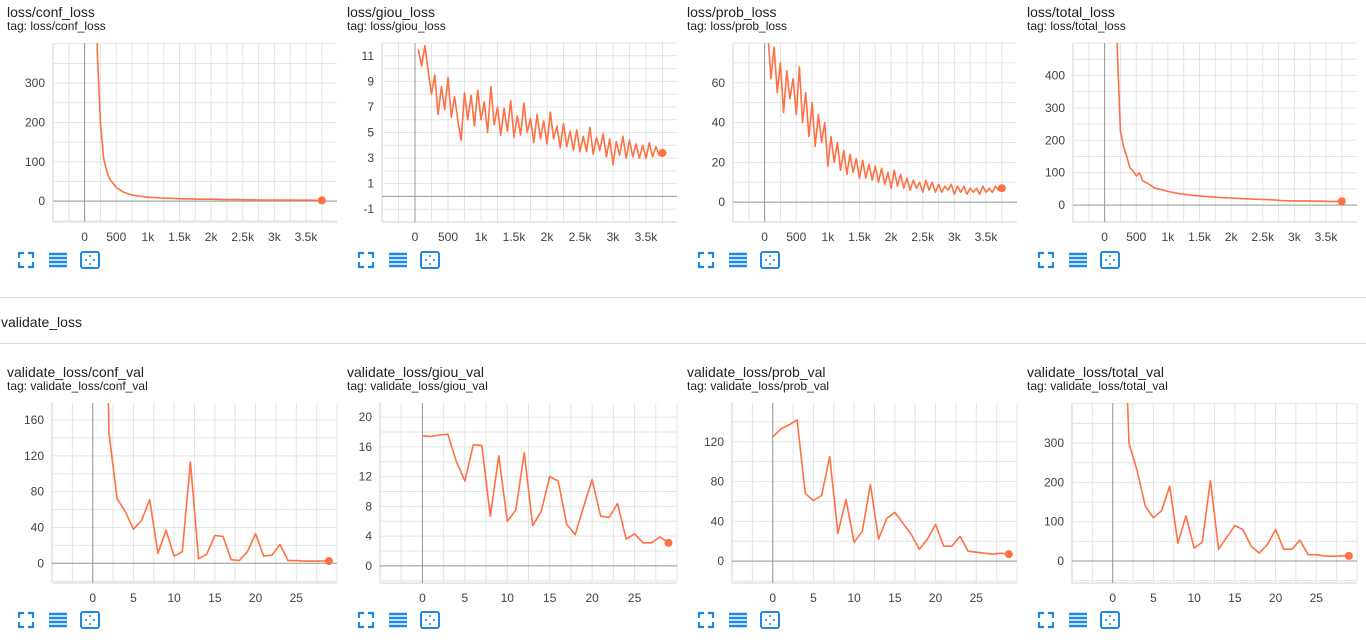 This screenshot has width=1366, height=640. I want to click on section-title: validate_loss, so click(41, 322).